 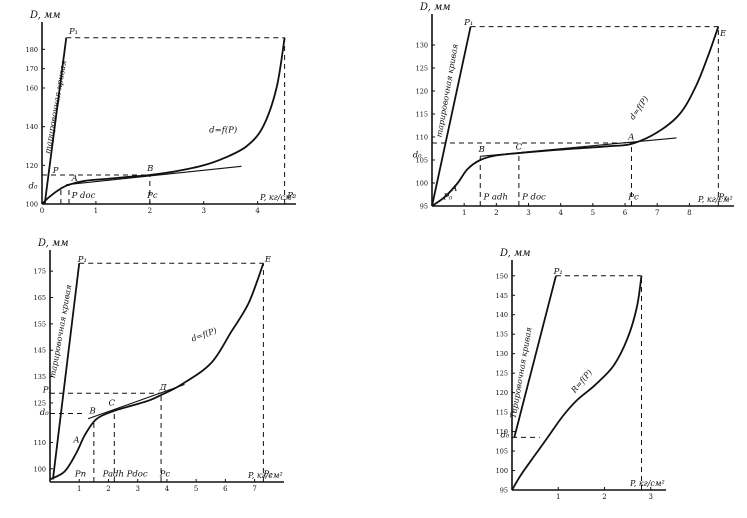 What do you see at coordinates (40, 272) in the screenshot?
I see `y-tick-label: 175` at bounding box center [40, 272].